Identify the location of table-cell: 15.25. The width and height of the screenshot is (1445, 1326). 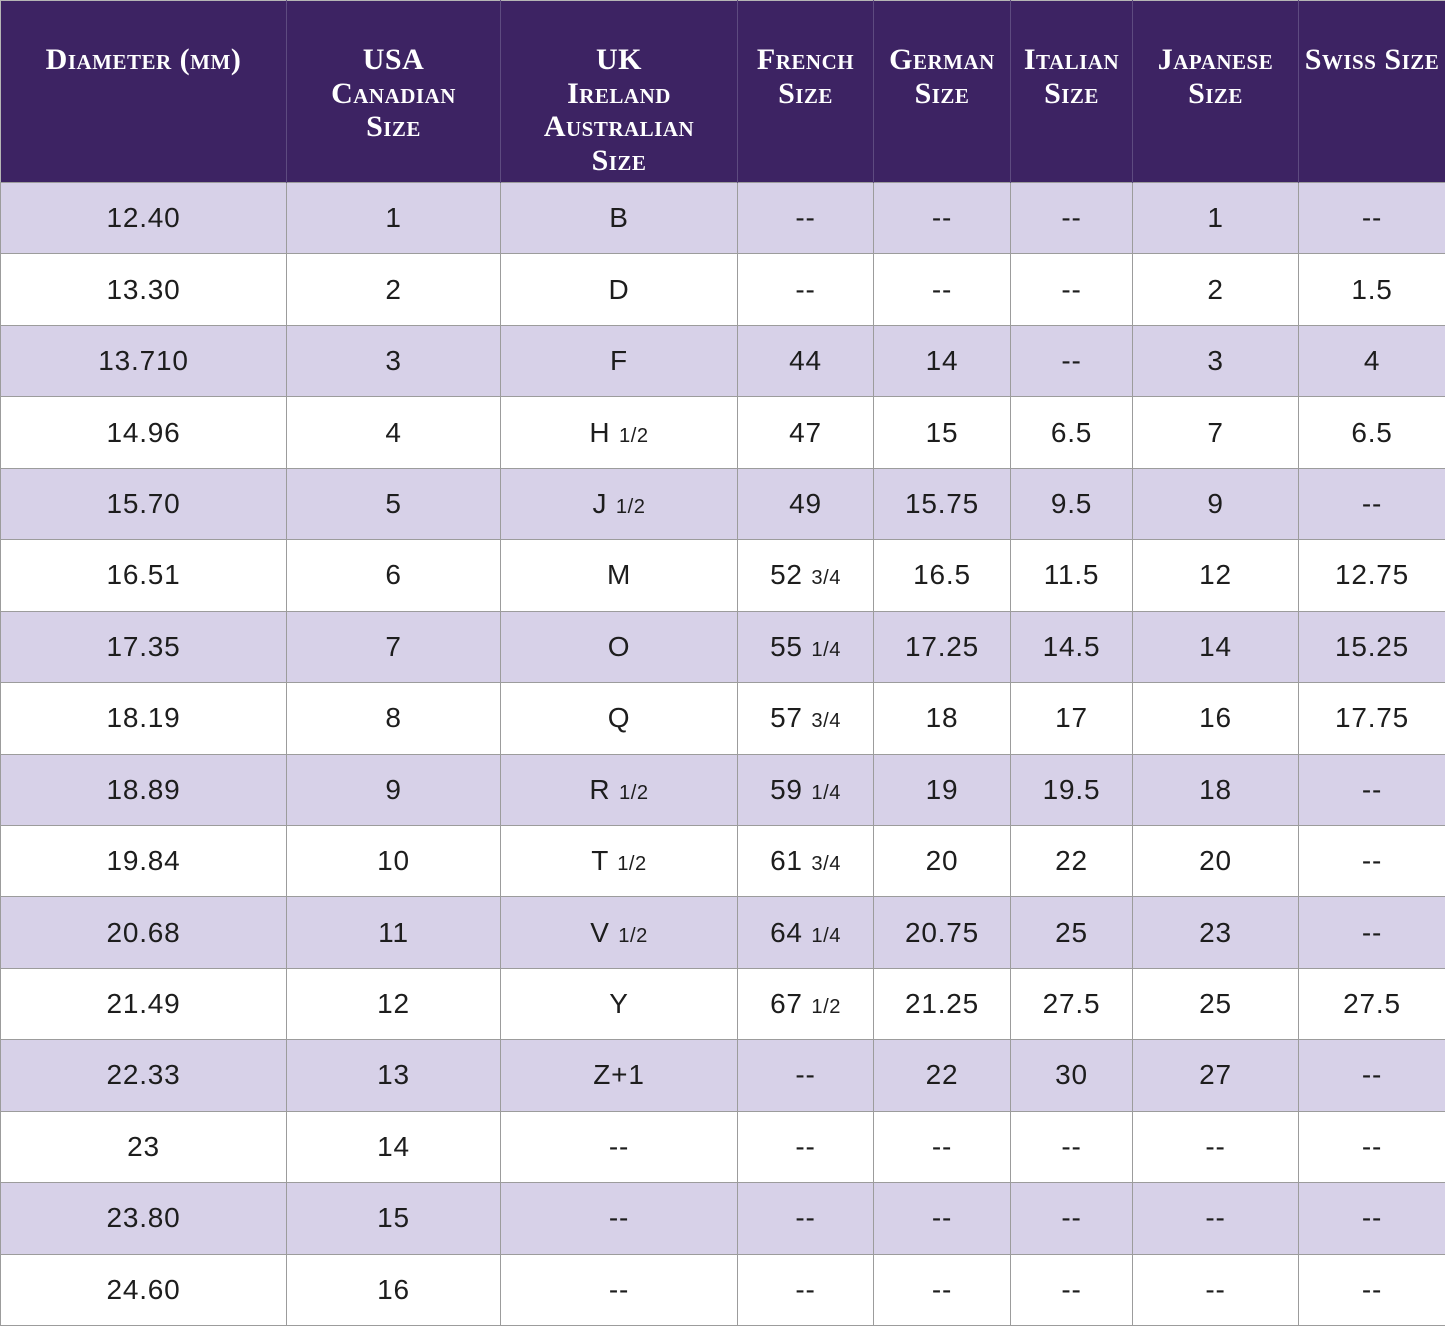
(1371, 647).